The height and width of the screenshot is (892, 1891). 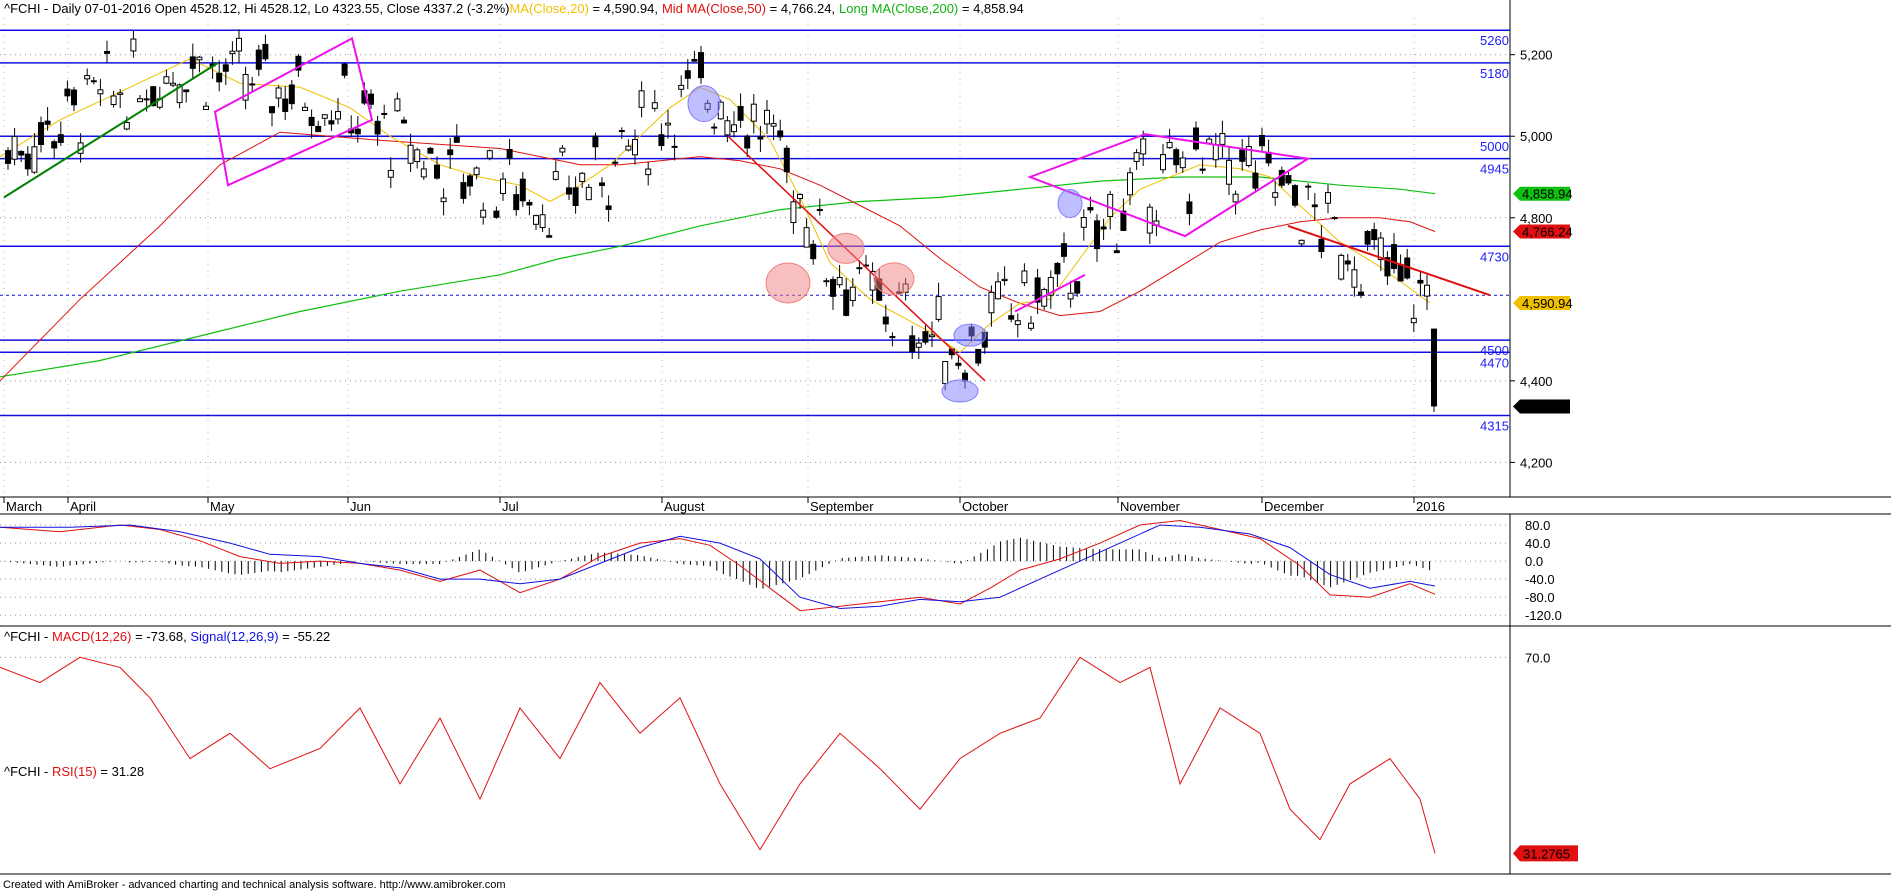 What do you see at coordinates (1430, 506) in the screenshot?
I see `month-label: 2016` at bounding box center [1430, 506].